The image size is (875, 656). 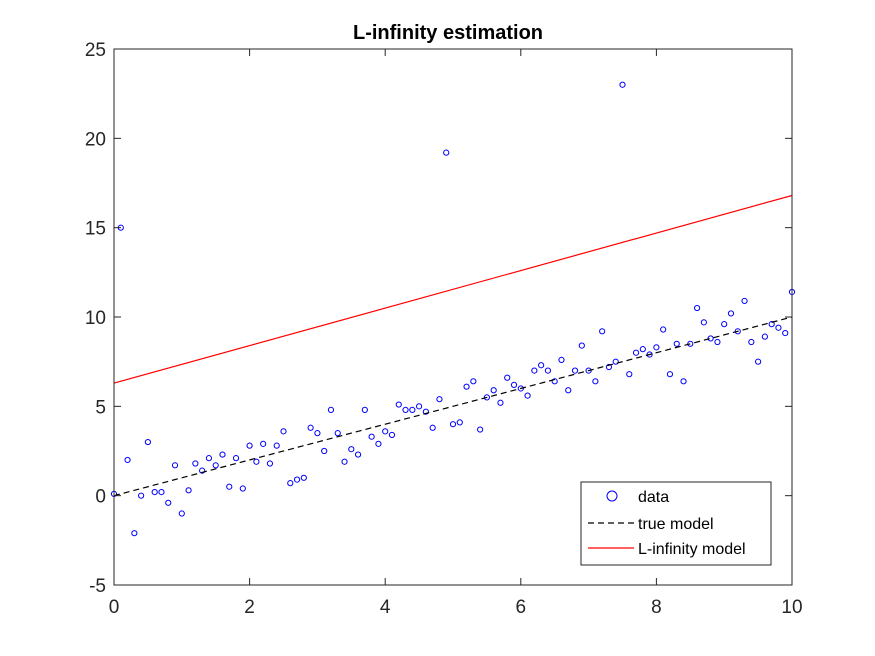 What do you see at coordinates (95, 50) in the screenshot?
I see `y-tick-label: 25` at bounding box center [95, 50].